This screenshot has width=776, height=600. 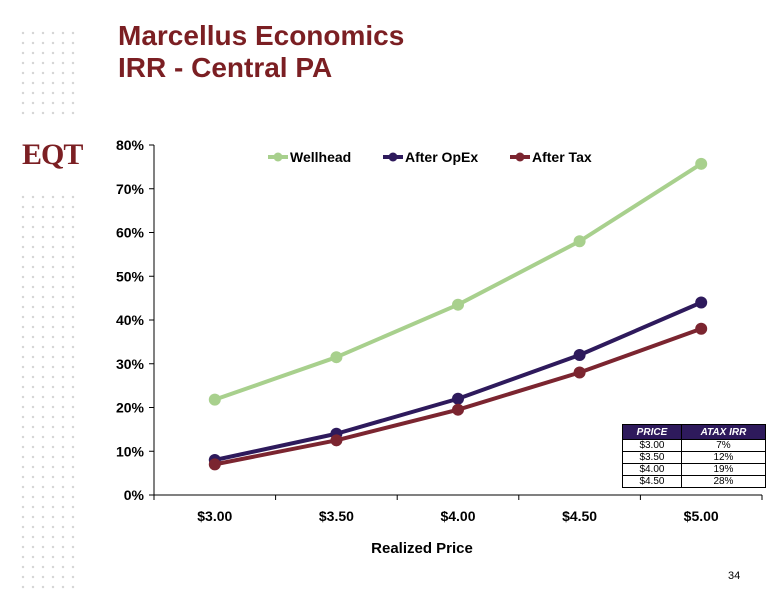 What do you see at coordinates (130, 189) in the screenshot?
I see `y-tick-label: 70%` at bounding box center [130, 189].